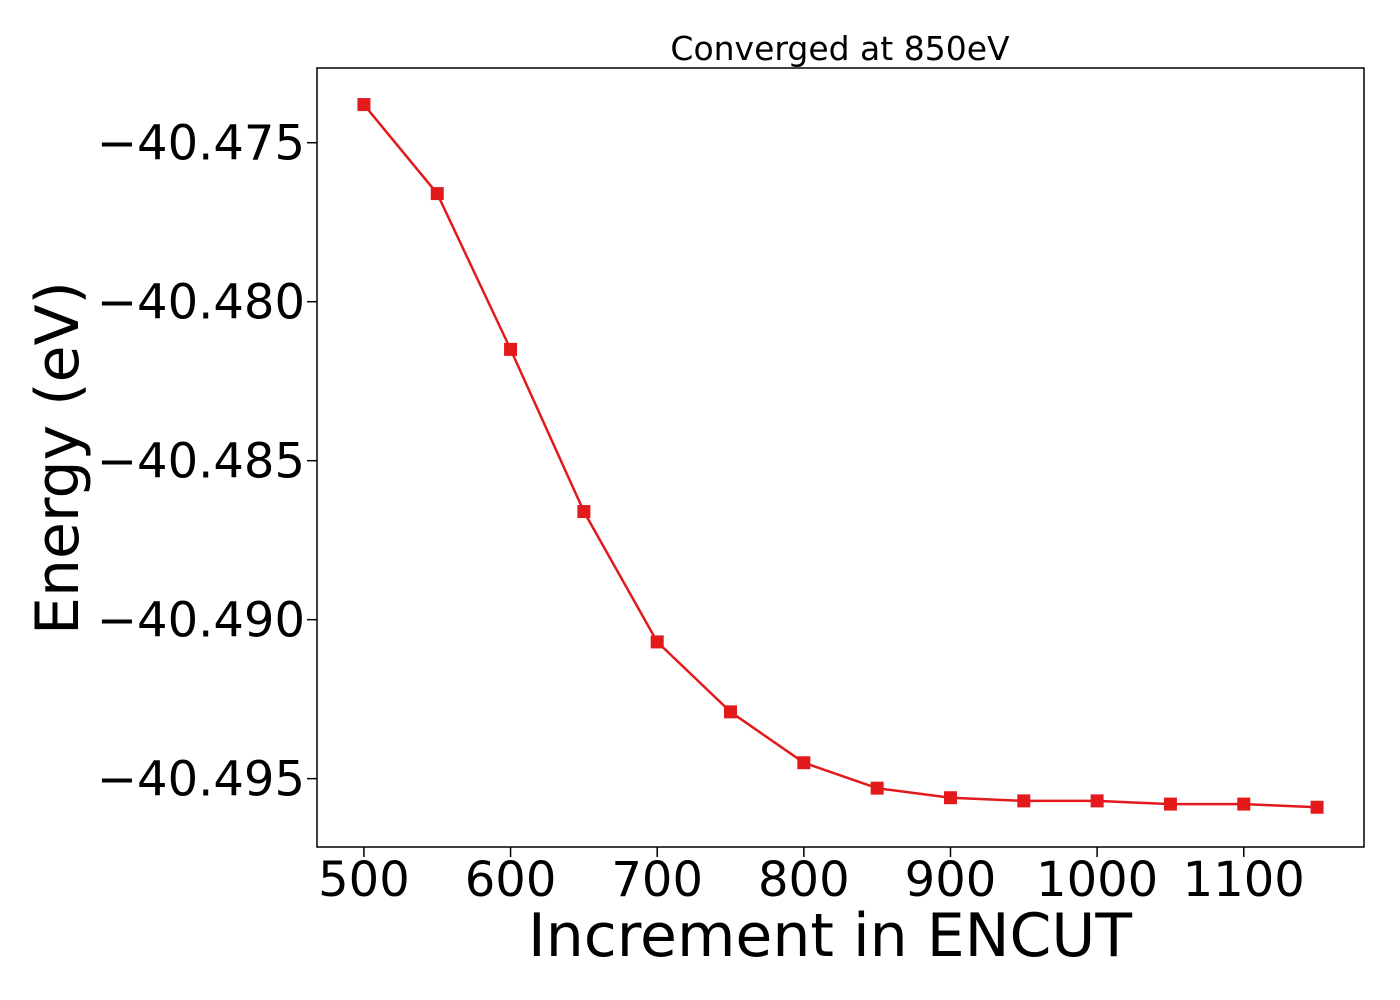 This screenshot has width=1400, height=1000. I want to click on x-tick-label: 700, so click(657, 880).